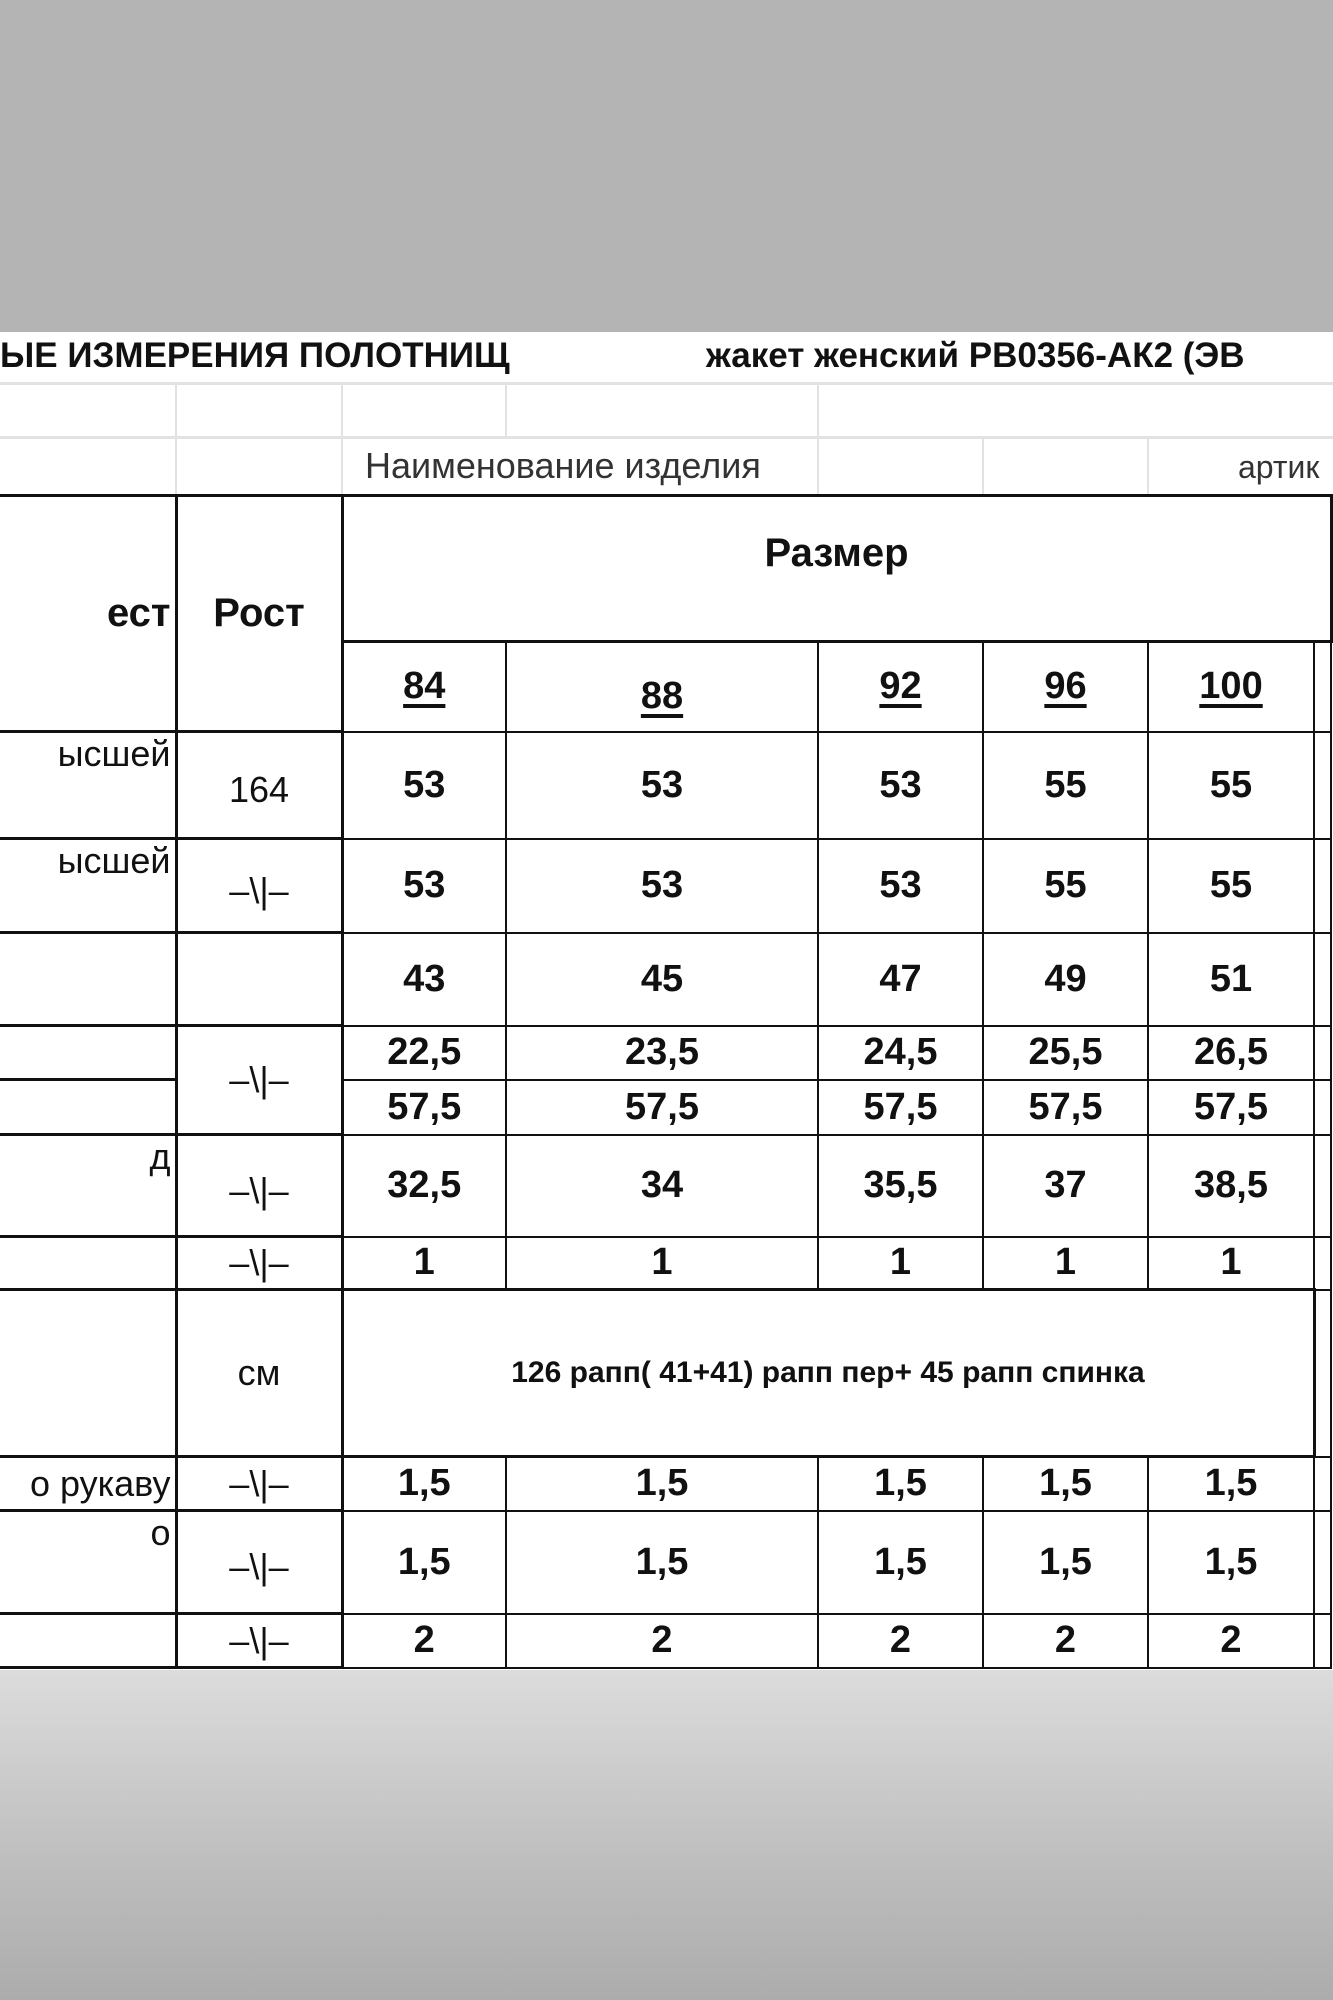 The width and height of the screenshot is (1333, 2000). Describe the element at coordinates (900, 1185) in the screenshot. I see `value-cell: 35,5` at that location.